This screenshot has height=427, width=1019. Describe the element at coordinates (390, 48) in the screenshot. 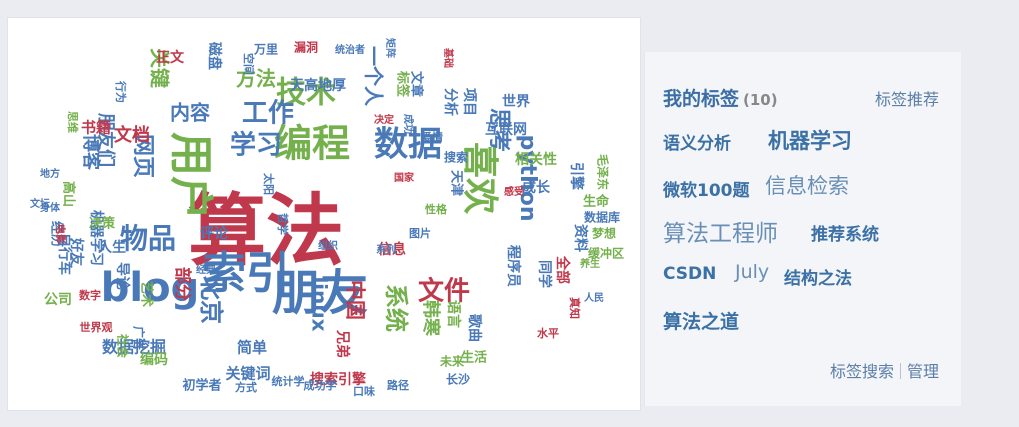

I see `cloud-word: 矩阵` at that location.